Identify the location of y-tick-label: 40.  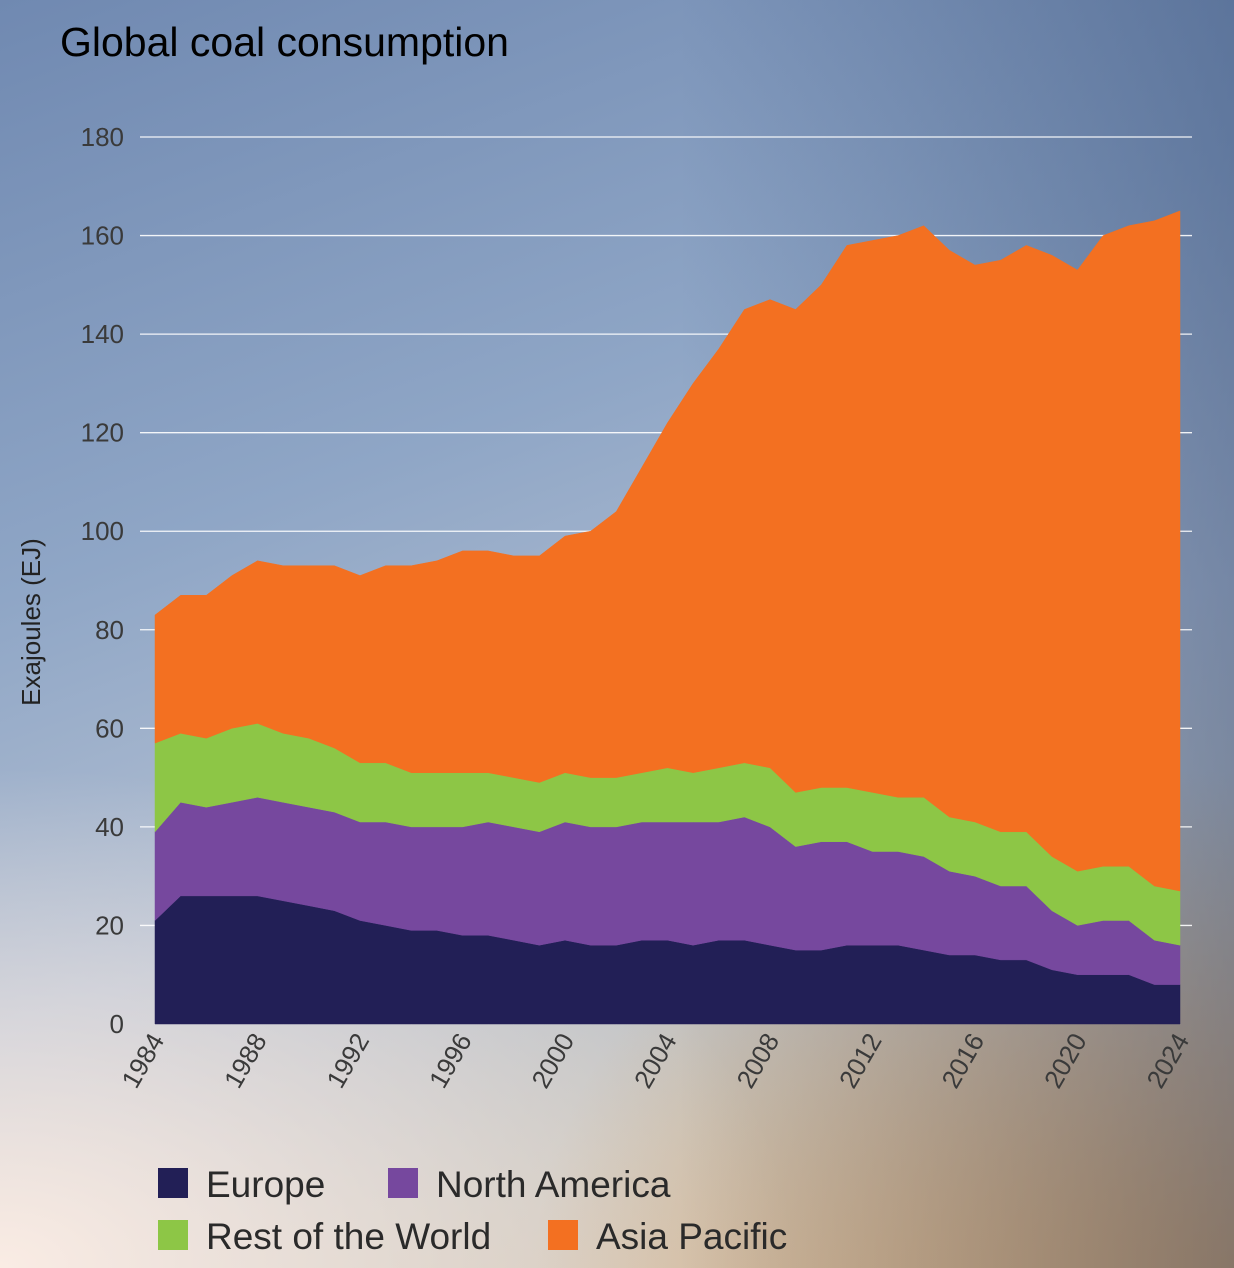
(109, 827).